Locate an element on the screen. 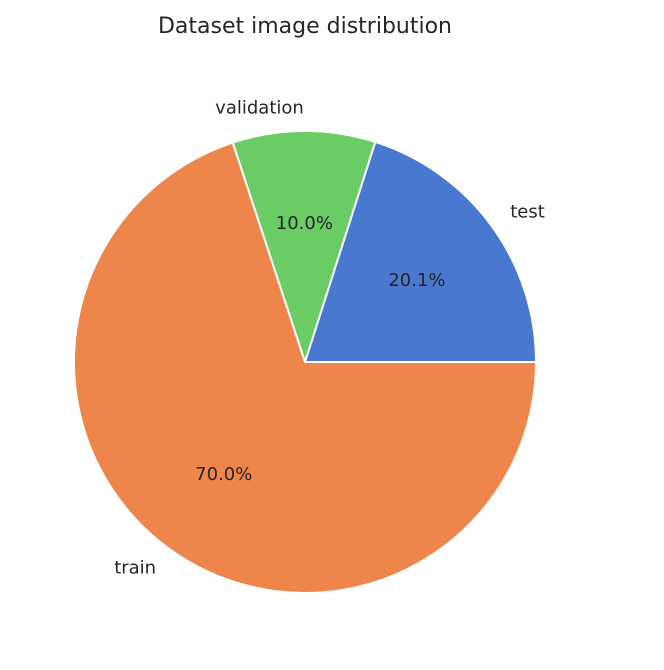 The width and height of the screenshot is (664, 670). slice-percent-validation: 10.0% is located at coordinates (304, 223).